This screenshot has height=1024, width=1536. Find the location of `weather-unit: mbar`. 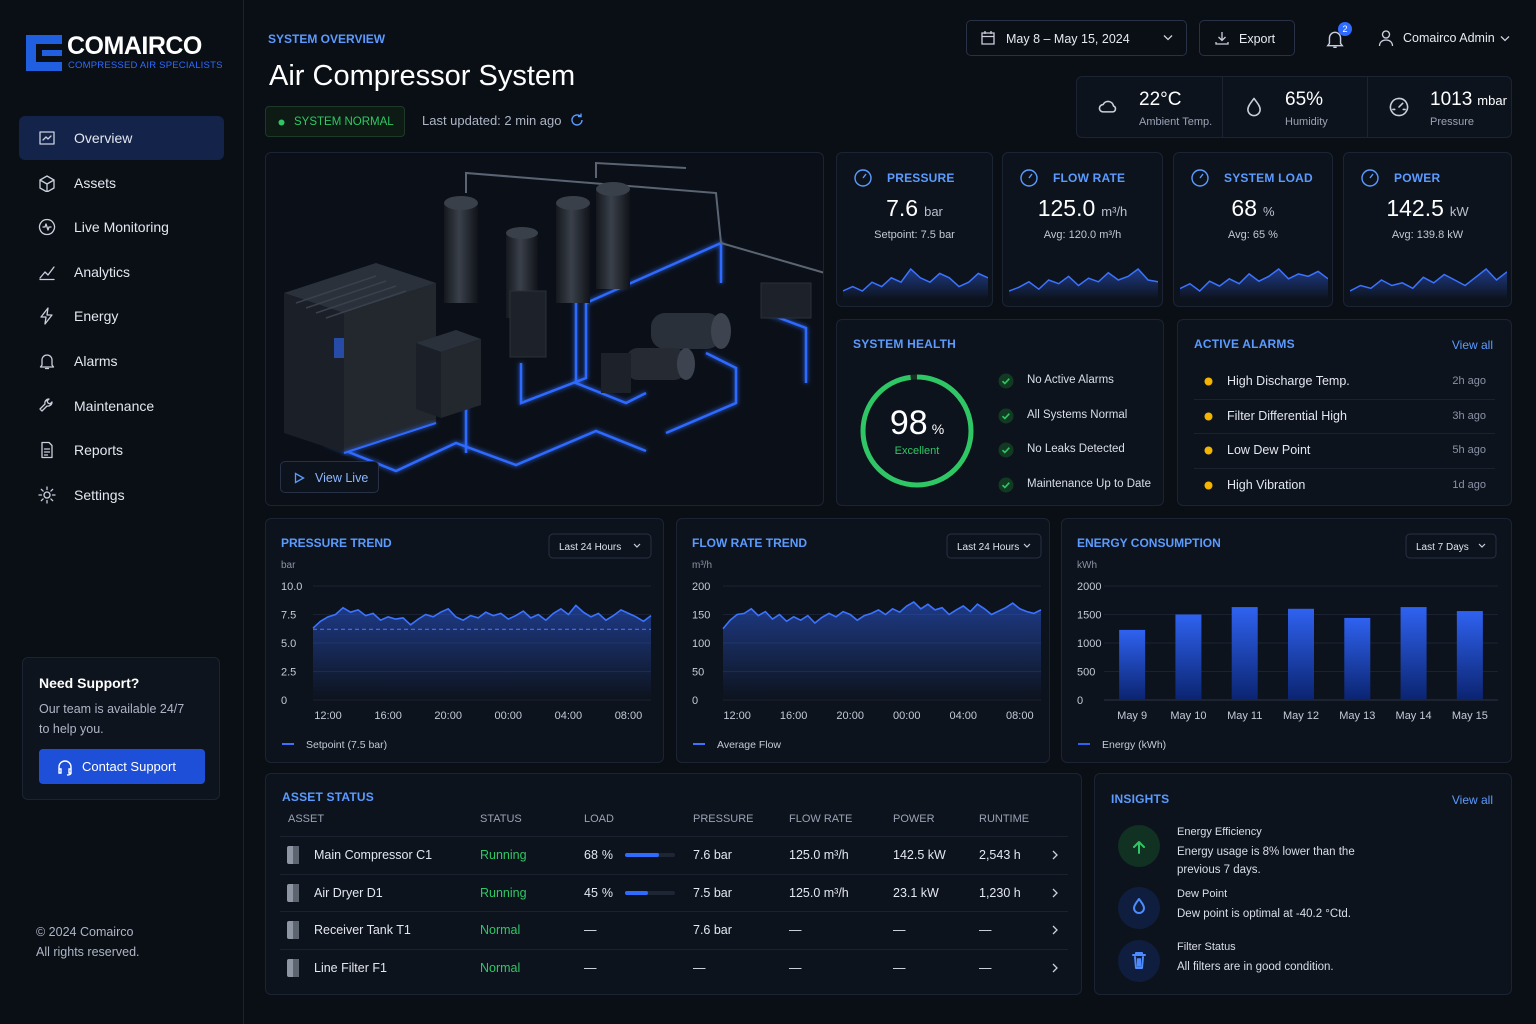

weather-unit: mbar is located at coordinates (1492, 100).